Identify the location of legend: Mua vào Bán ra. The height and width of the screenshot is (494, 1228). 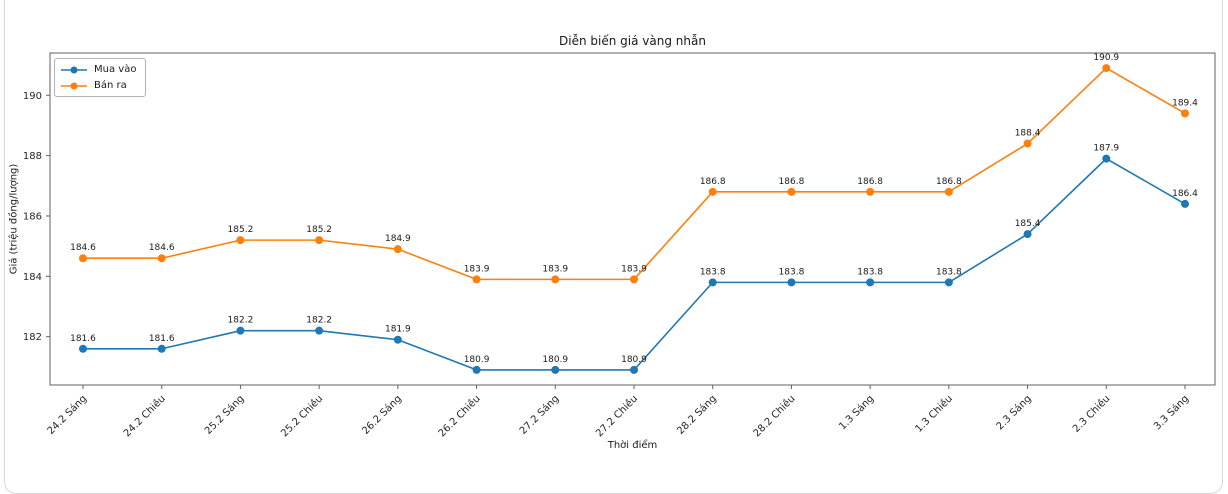
(100, 77).